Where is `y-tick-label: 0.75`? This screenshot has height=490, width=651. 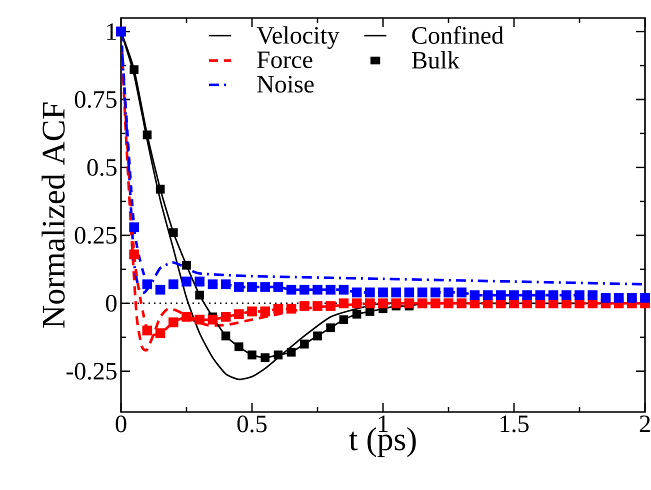
y-tick-label: 0.75 is located at coordinates (95, 99).